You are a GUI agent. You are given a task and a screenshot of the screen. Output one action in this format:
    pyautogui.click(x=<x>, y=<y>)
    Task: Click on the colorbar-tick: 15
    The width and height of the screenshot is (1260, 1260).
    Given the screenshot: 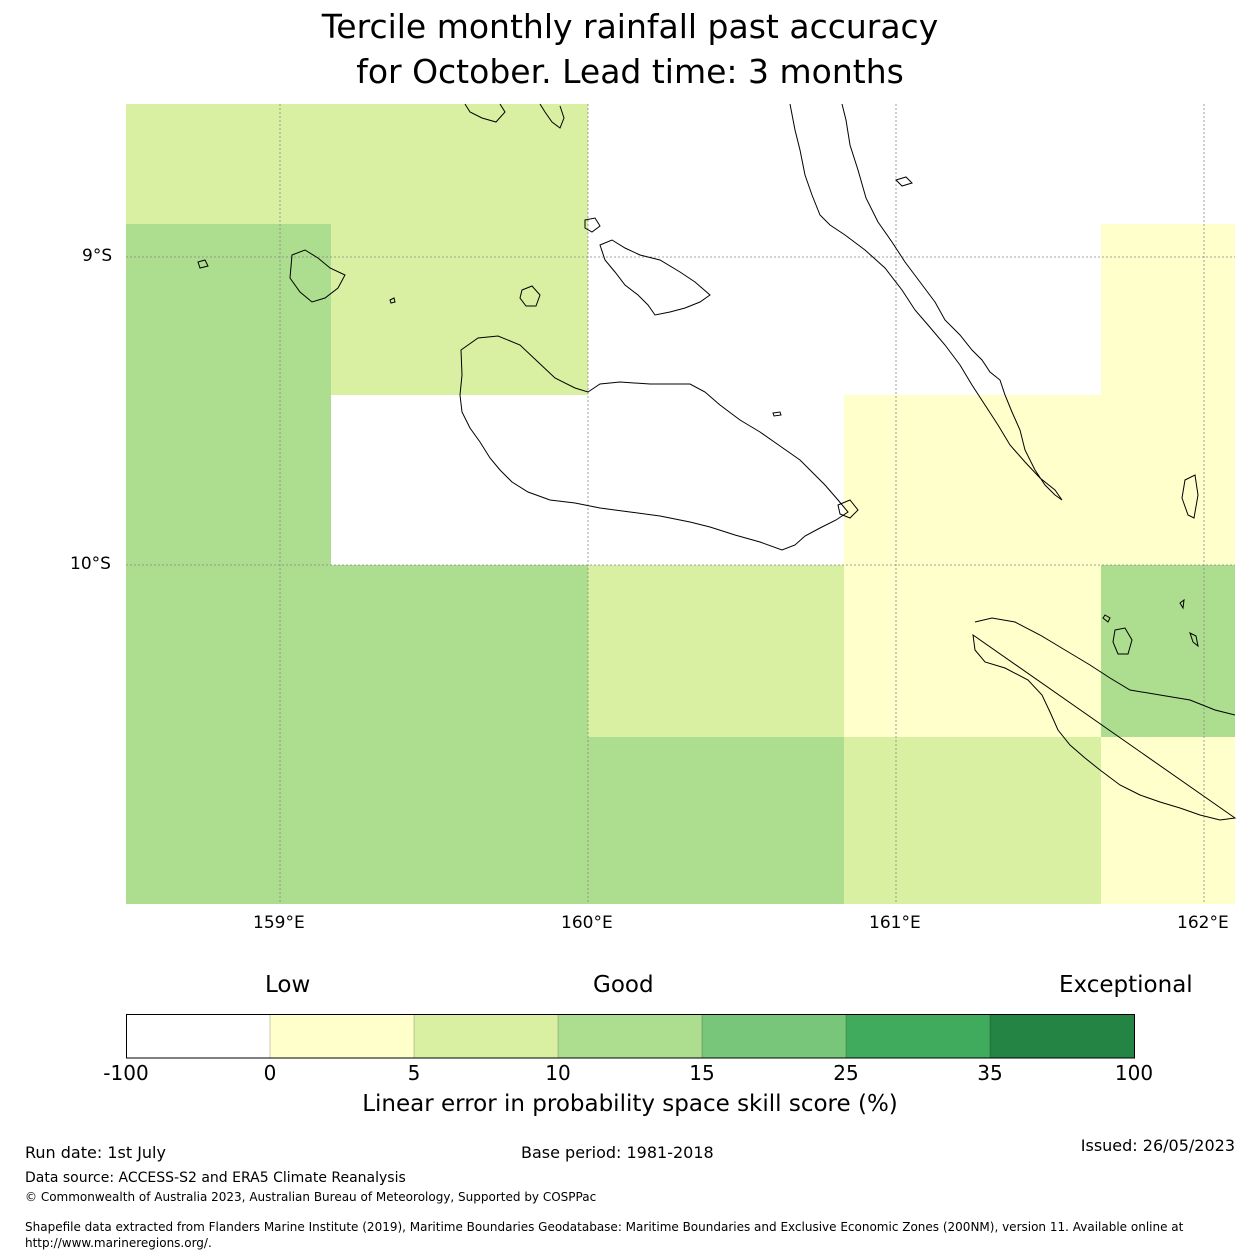 What is the action you would take?
    pyautogui.click(x=702, y=1073)
    